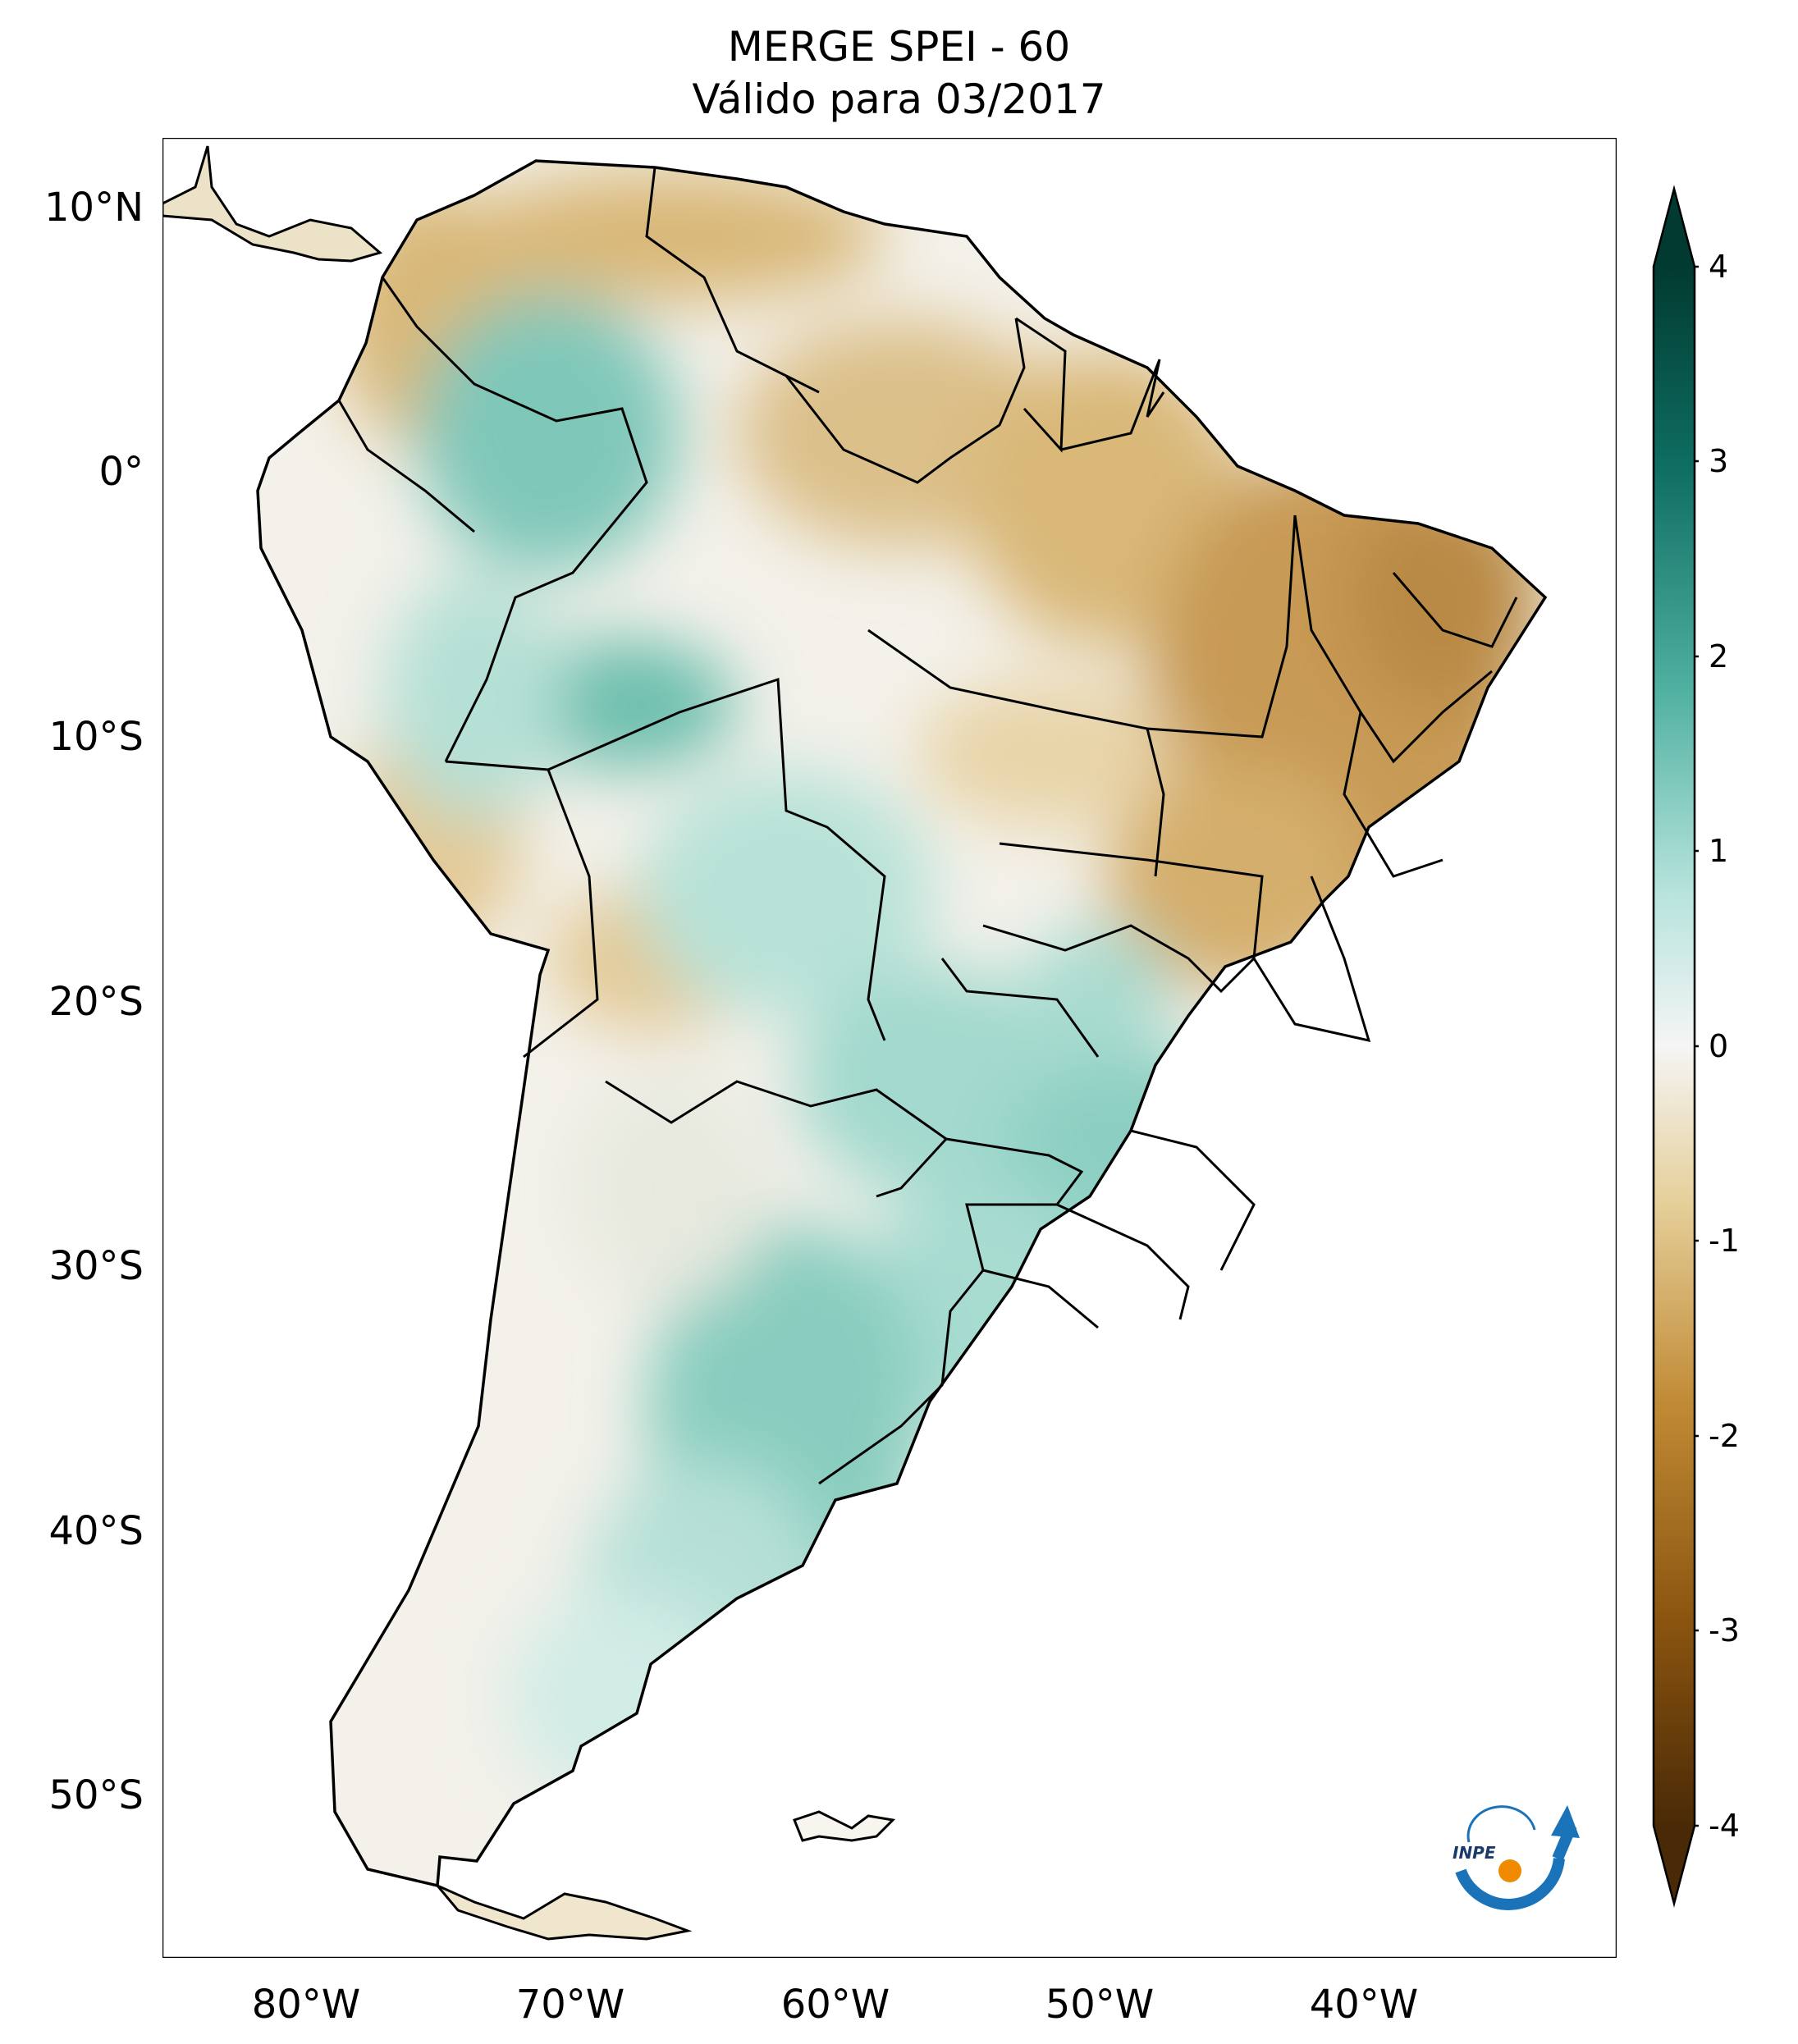  I want to click on colorbar-max-extension, so click(1674, 228).